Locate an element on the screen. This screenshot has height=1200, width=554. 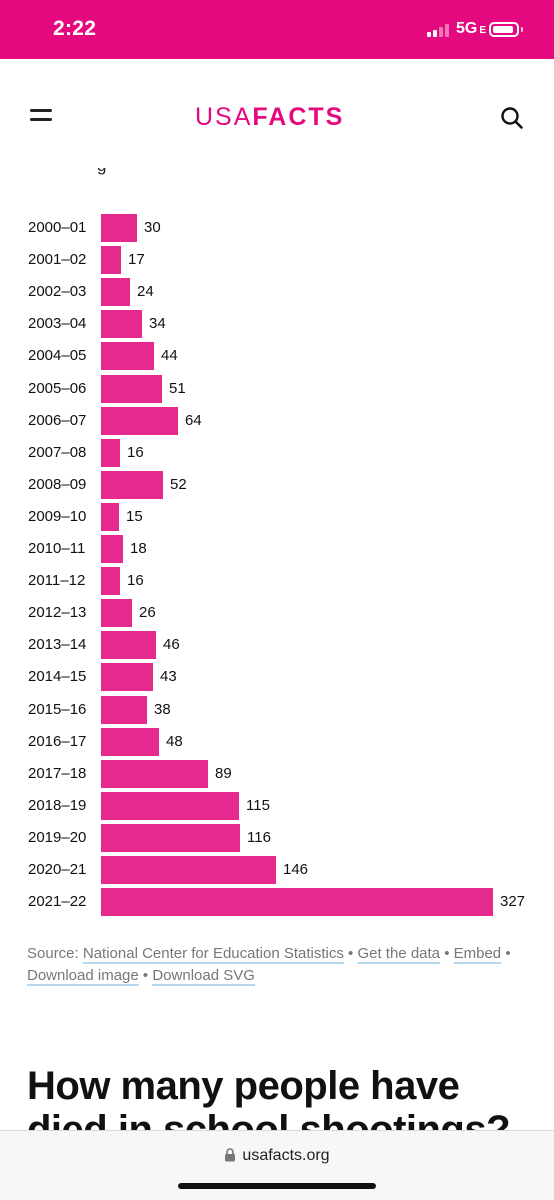
category-label: 2013–14 is located at coordinates (57, 645).